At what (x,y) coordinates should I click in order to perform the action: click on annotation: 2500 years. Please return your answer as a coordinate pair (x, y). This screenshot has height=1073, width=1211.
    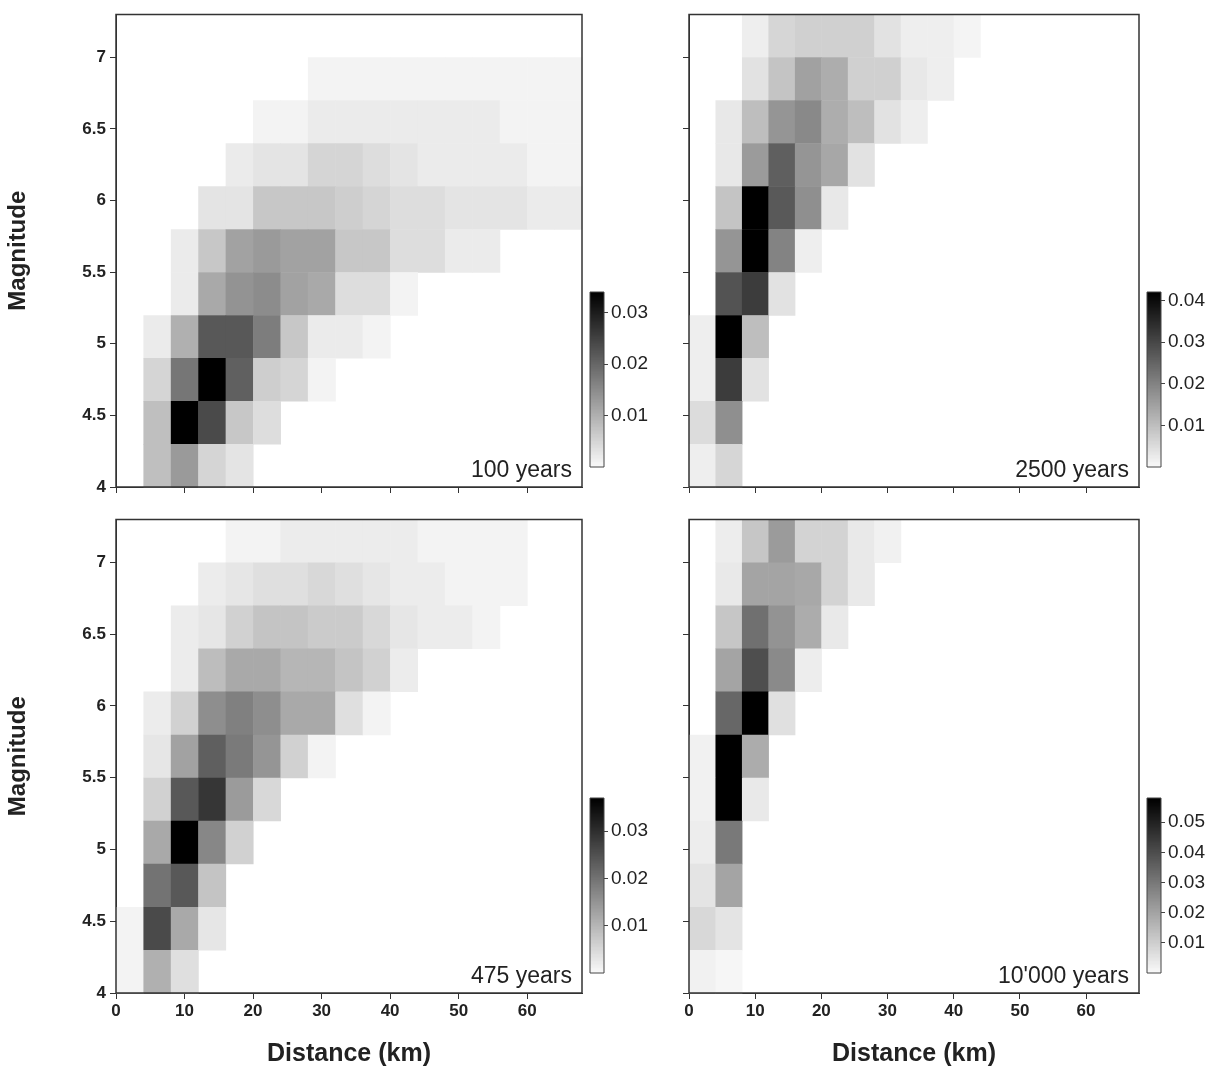
    Looking at the image, I should click on (1072, 469).